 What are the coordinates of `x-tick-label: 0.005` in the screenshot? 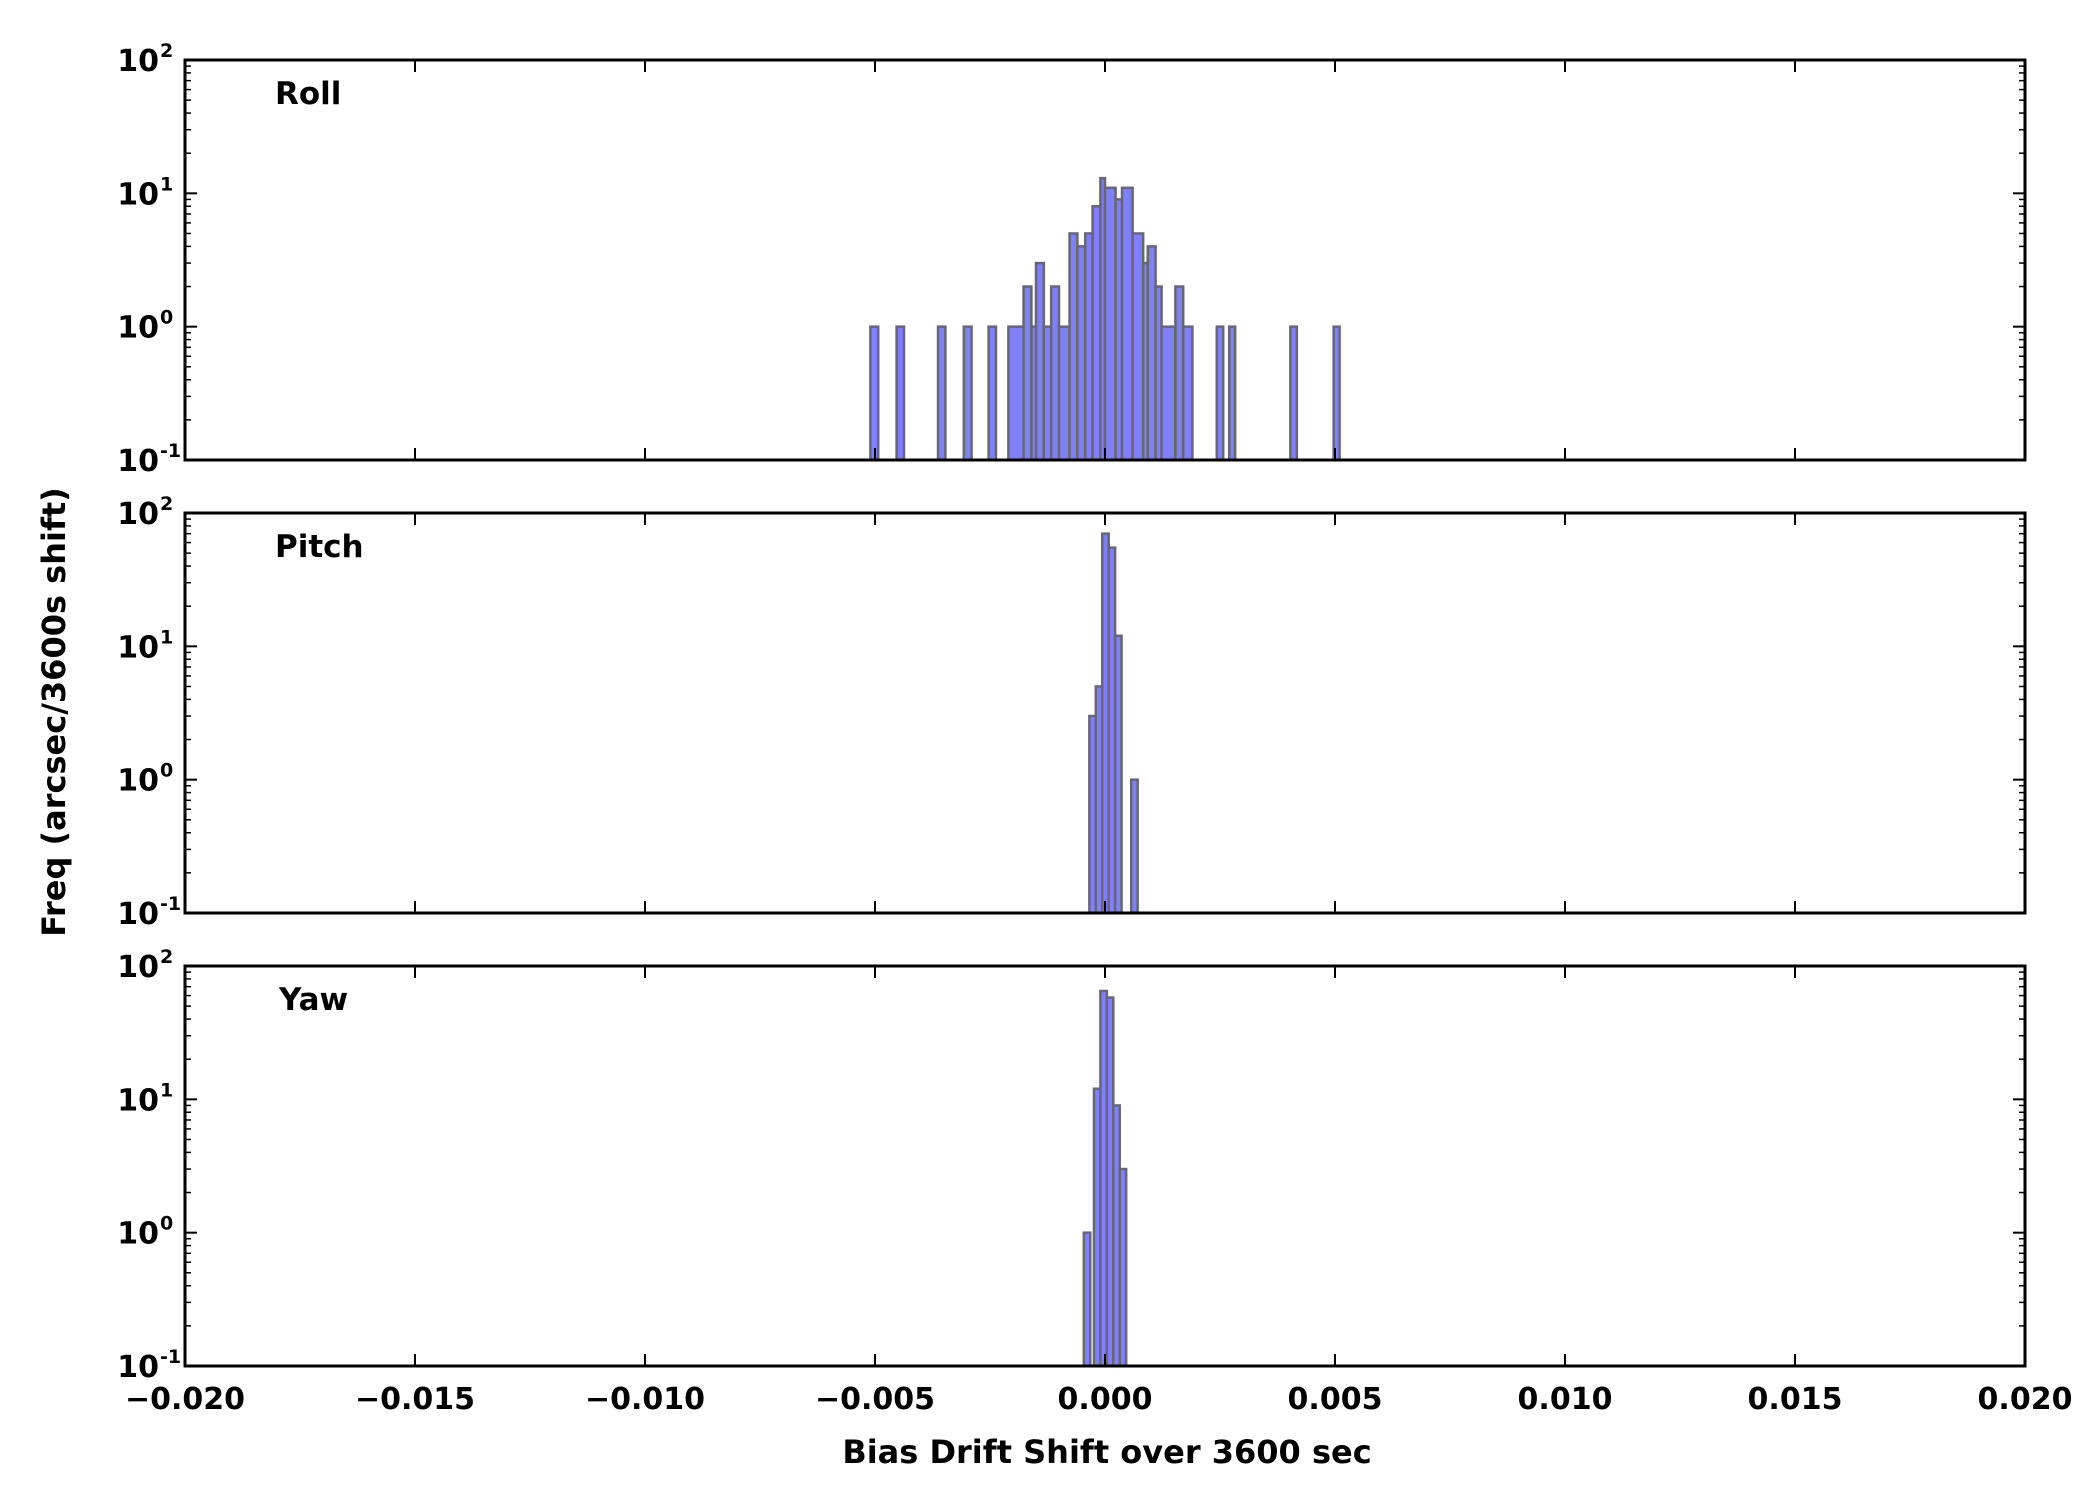 It's located at (1335, 1399).